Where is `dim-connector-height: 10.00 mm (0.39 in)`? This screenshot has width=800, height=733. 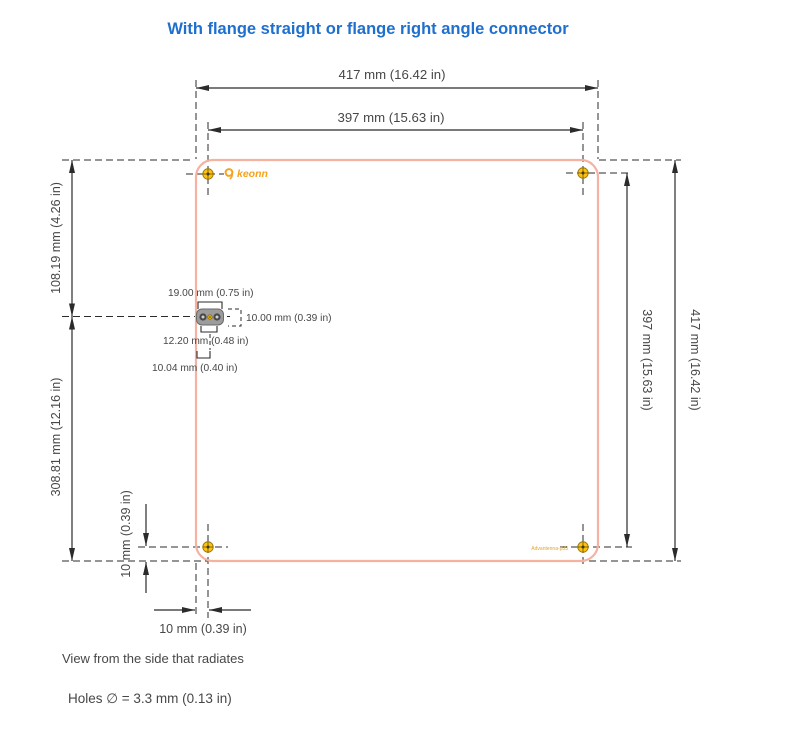 dim-connector-height: 10.00 mm (0.39 in) is located at coordinates (289, 318).